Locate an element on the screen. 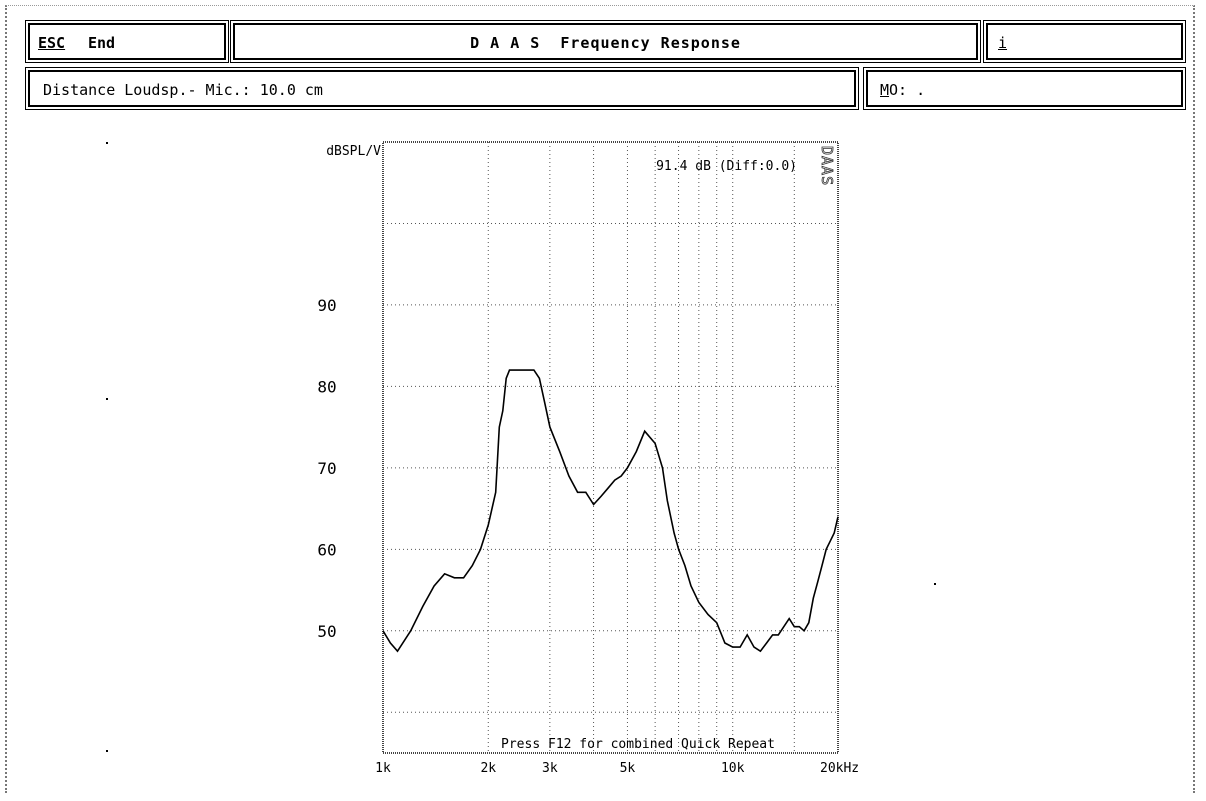 The width and height of the screenshot is (1206, 801). page-title: D A A S Frequency Response is located at coordinates (605, 43).